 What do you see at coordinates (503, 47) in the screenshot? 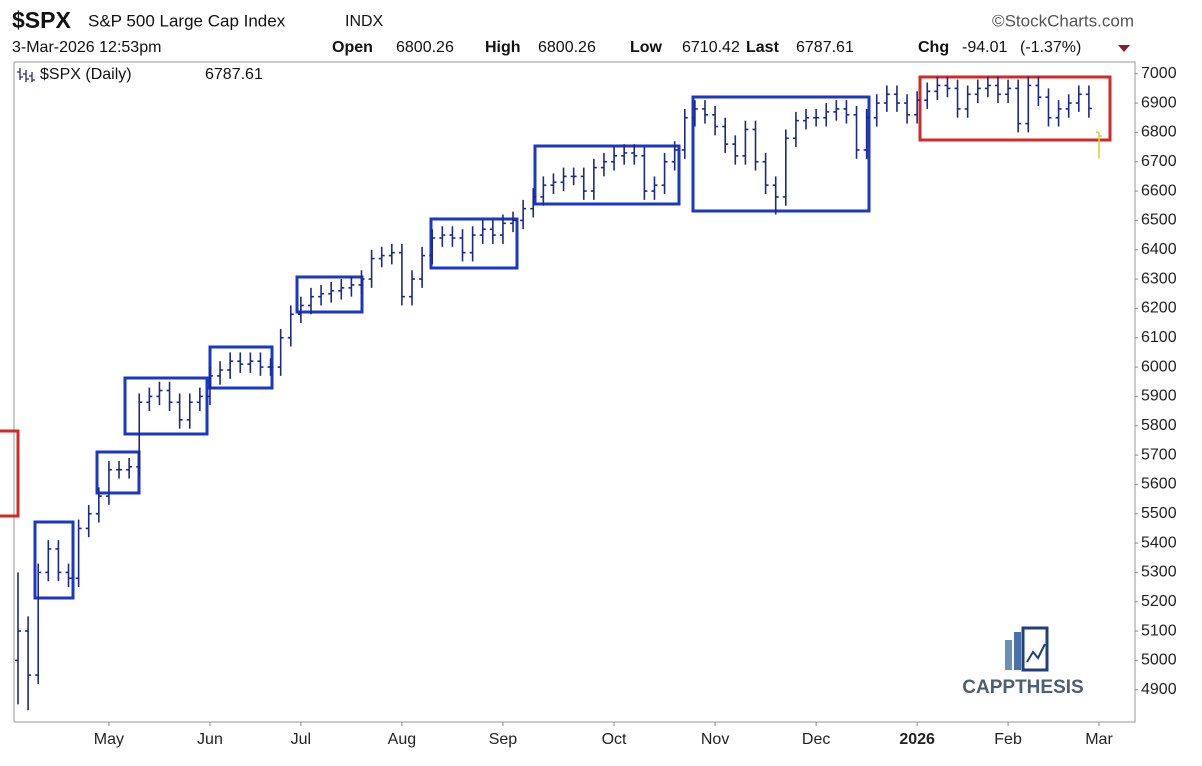
I see `quote-label: High` at bounding box center [503, 47].